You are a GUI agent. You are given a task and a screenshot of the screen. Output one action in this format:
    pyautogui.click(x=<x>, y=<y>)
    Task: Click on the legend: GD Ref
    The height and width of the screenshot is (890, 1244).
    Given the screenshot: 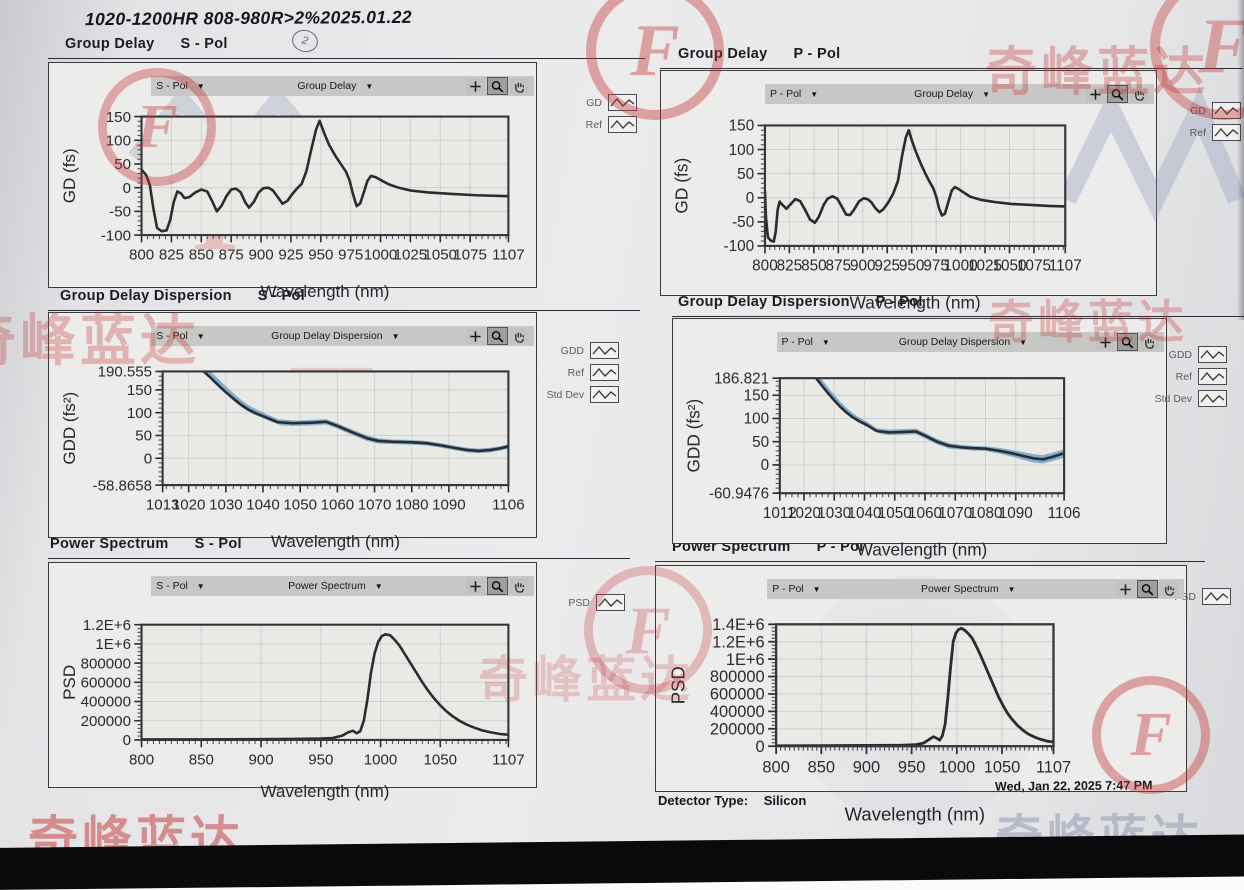 What is the action you would take?
    pyautogui.click(x=1200, y=124)
    